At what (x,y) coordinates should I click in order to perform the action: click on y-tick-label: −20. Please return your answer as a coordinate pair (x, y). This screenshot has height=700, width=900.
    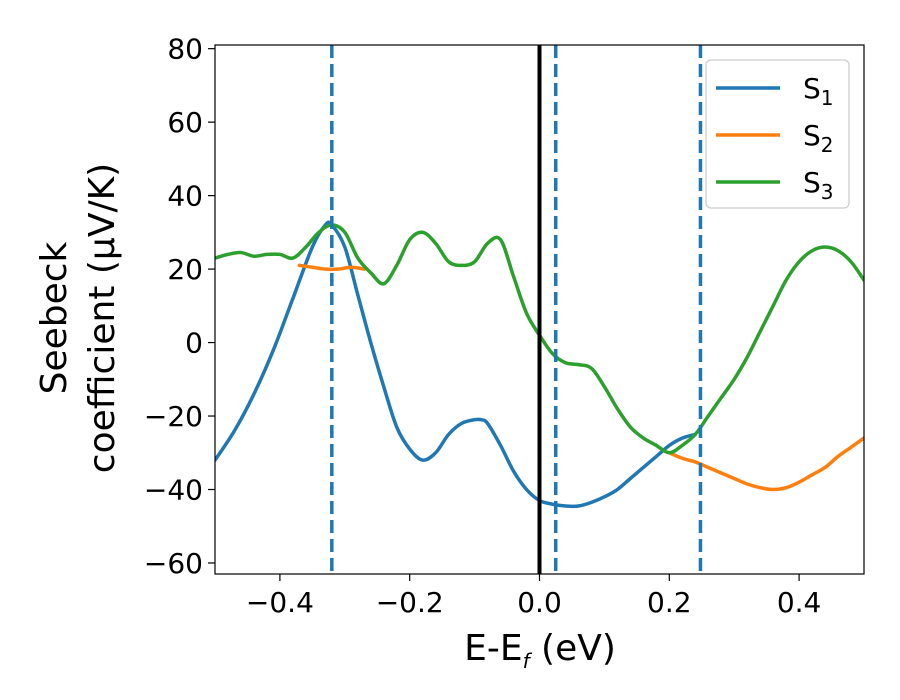
    Looking at the image, I should click on (173, 416).